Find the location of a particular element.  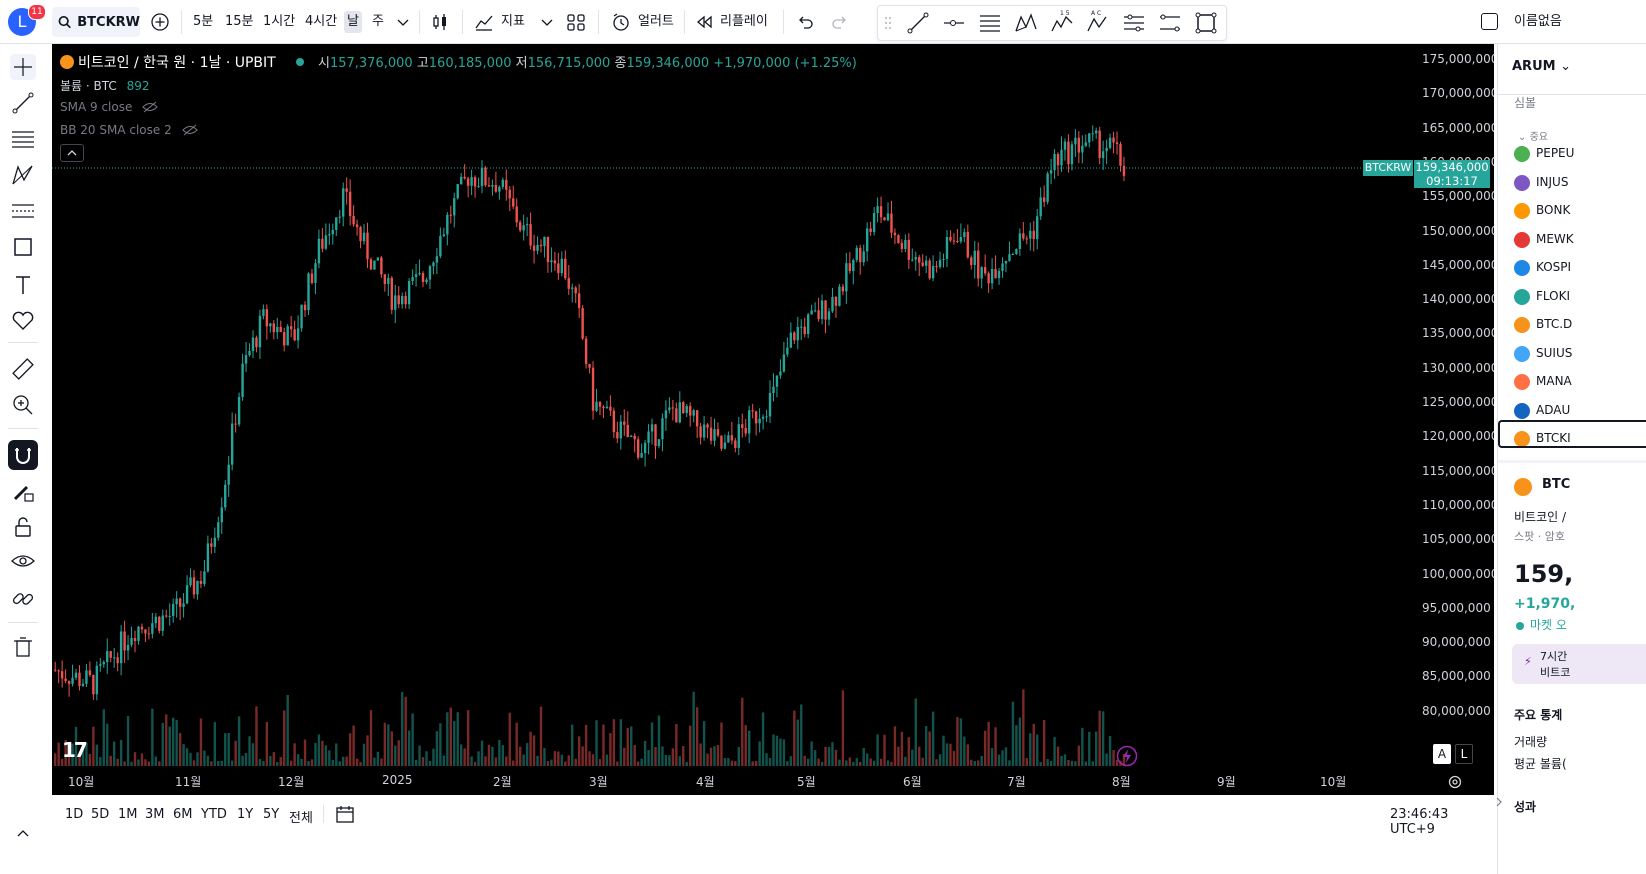

drag-handle-icon is located at coordinates (888, 23).